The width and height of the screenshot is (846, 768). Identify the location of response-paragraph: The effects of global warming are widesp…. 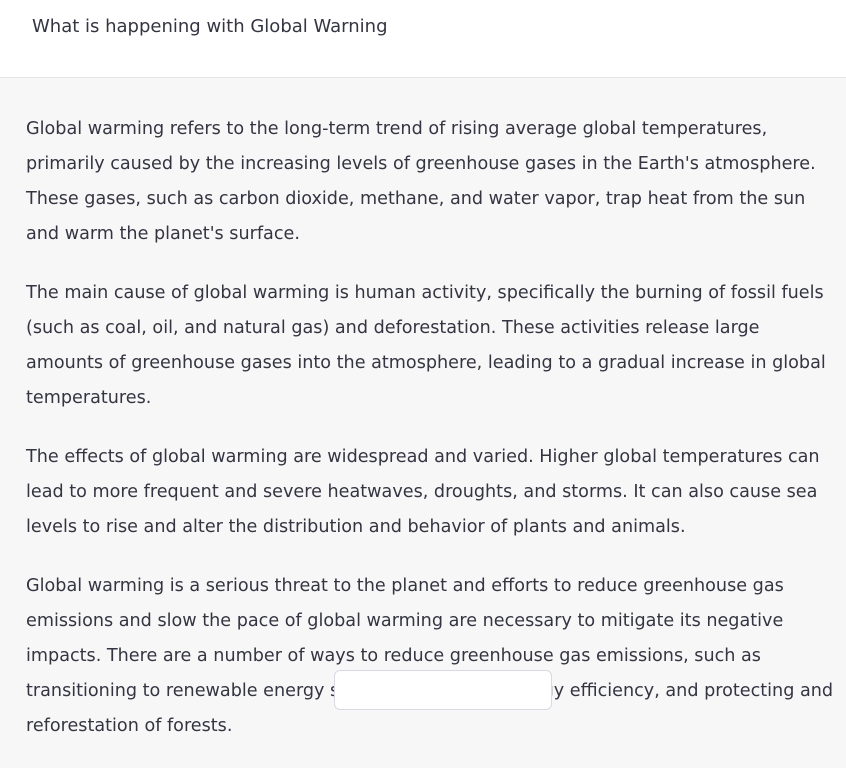
(423, 492).